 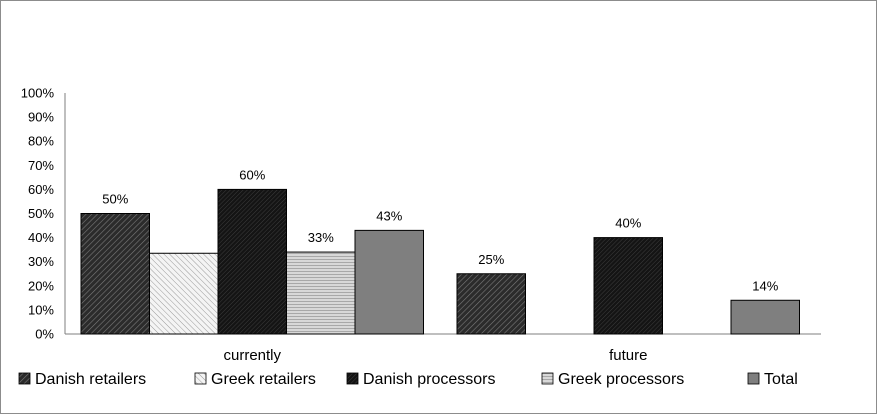 What do you see at coordinates (41, 261) in the screenshot?
I see `y-tick-label: 30%` at bounding box center [41, 261].